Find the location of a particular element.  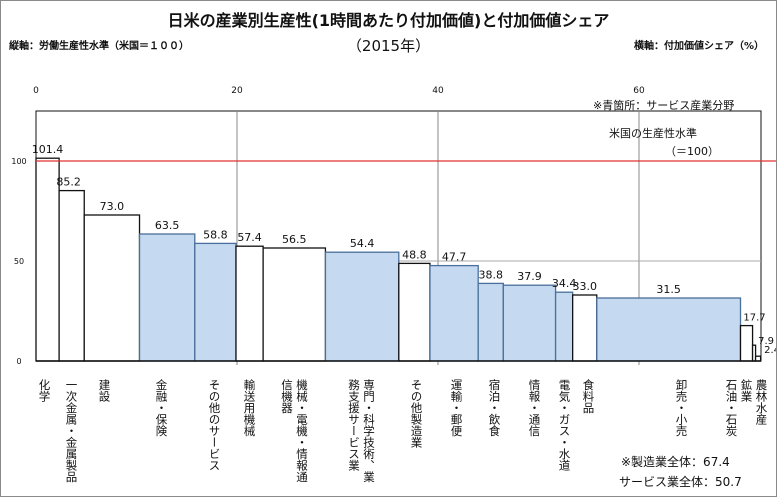

data-label: 48.8 is located at coordinates (414, 254).